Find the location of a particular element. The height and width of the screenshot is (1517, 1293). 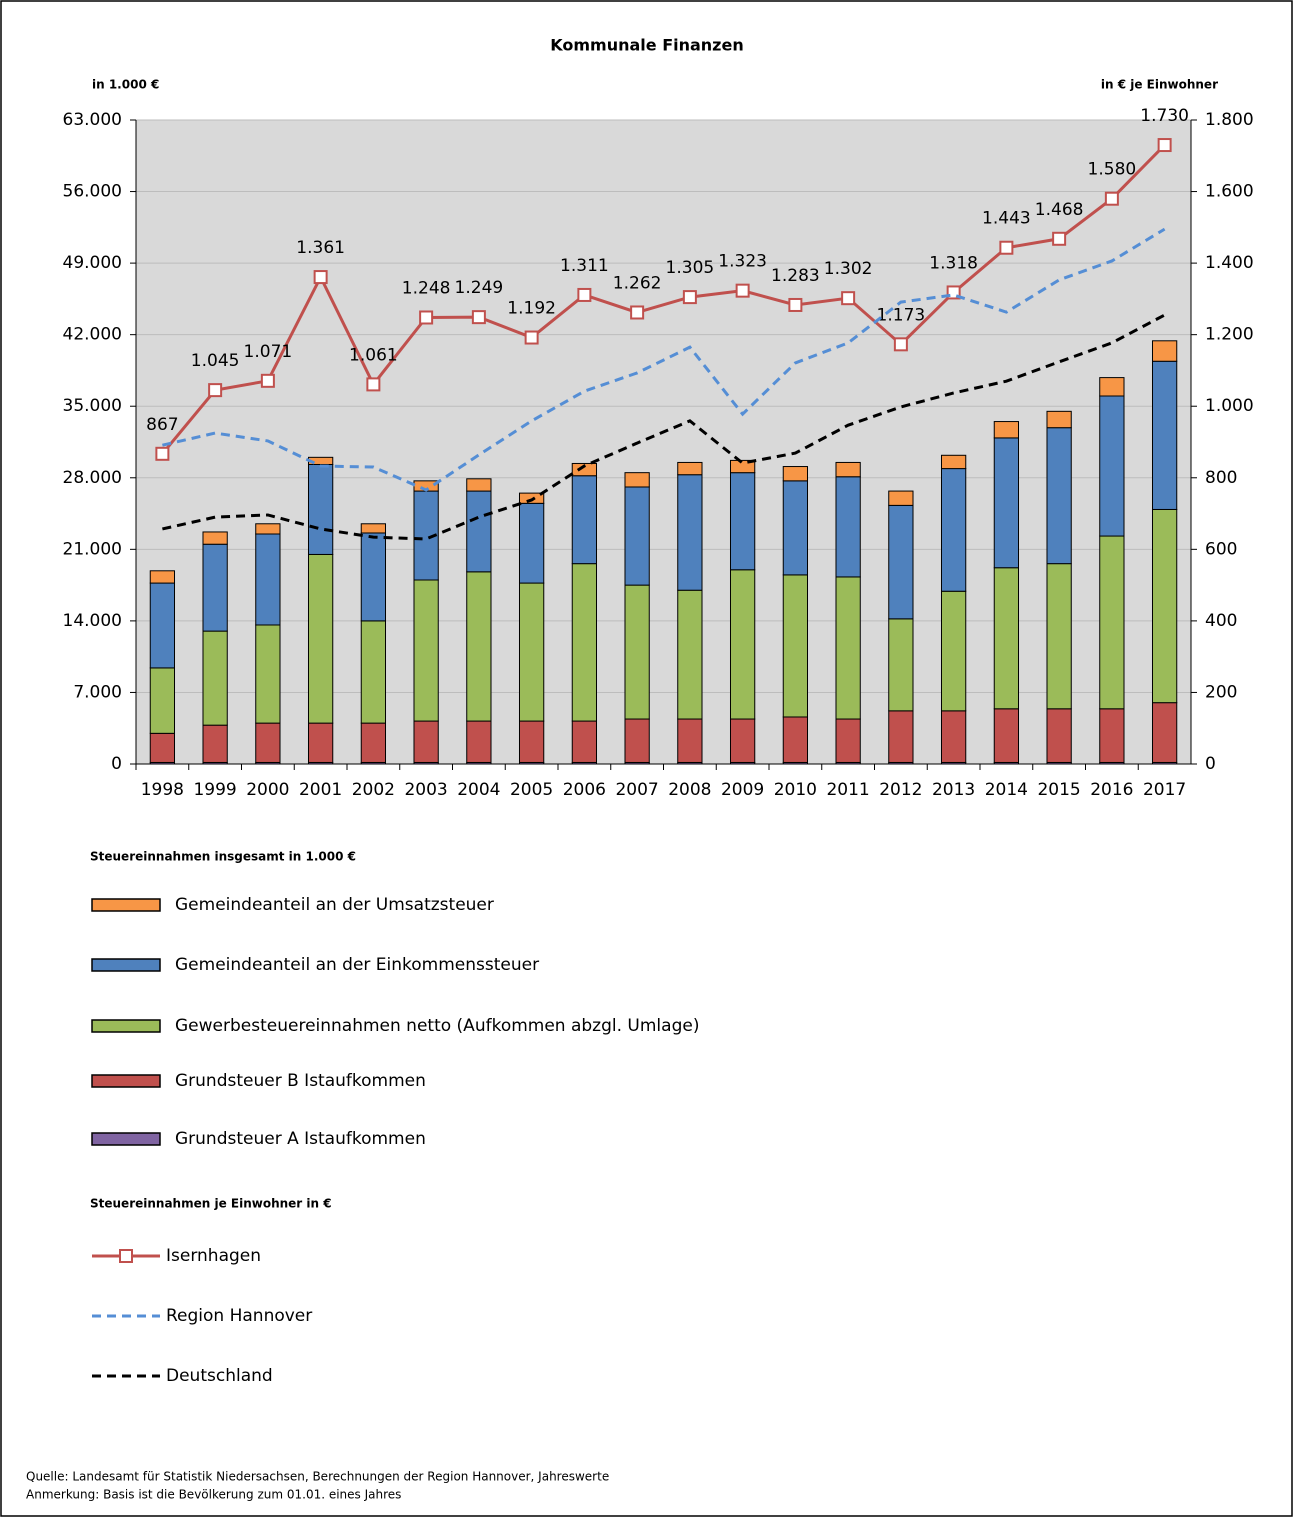

x-tick-label: 2008 is located at coordinates (689, 790).